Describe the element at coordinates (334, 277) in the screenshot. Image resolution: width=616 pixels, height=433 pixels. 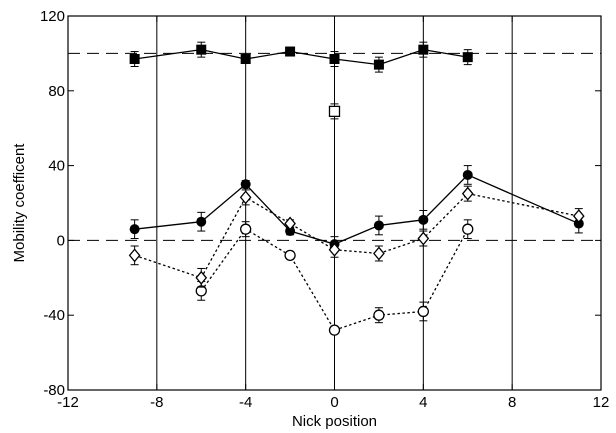
I see `series-open-circle` at that location.